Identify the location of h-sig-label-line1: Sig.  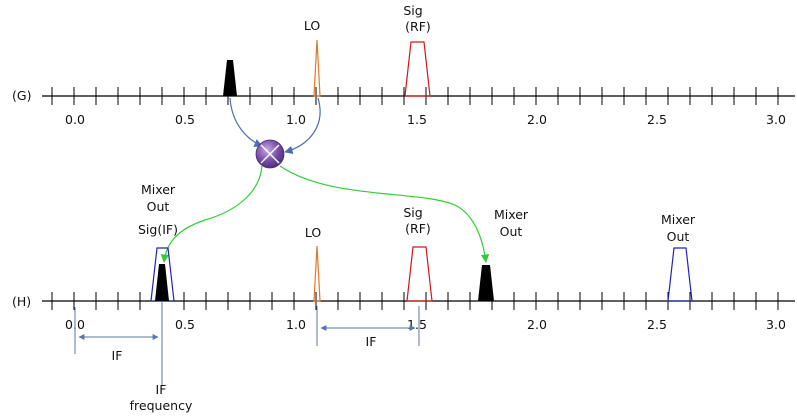
(412, 212).